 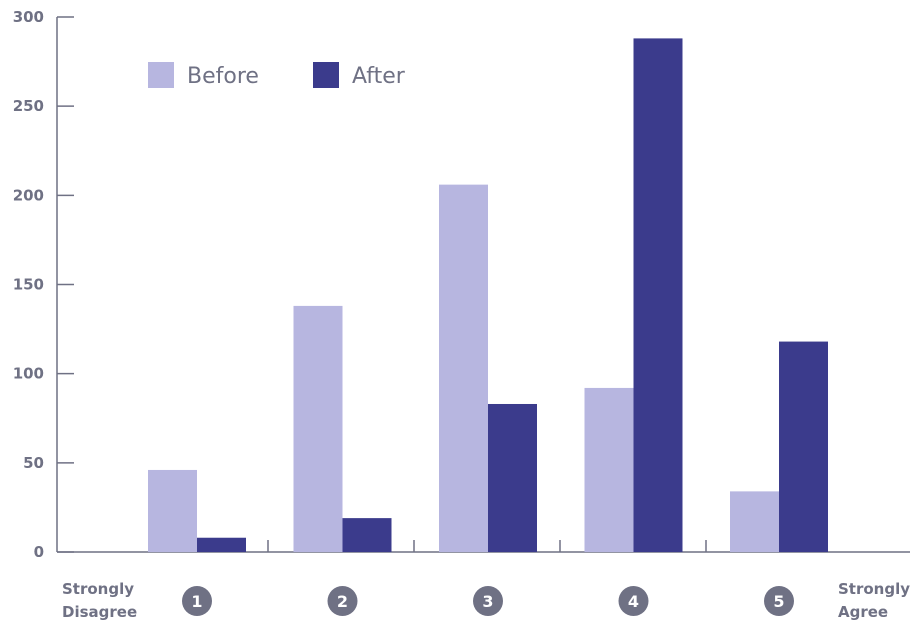 I want to click on legend: Before After, so click(x=277, y=75).